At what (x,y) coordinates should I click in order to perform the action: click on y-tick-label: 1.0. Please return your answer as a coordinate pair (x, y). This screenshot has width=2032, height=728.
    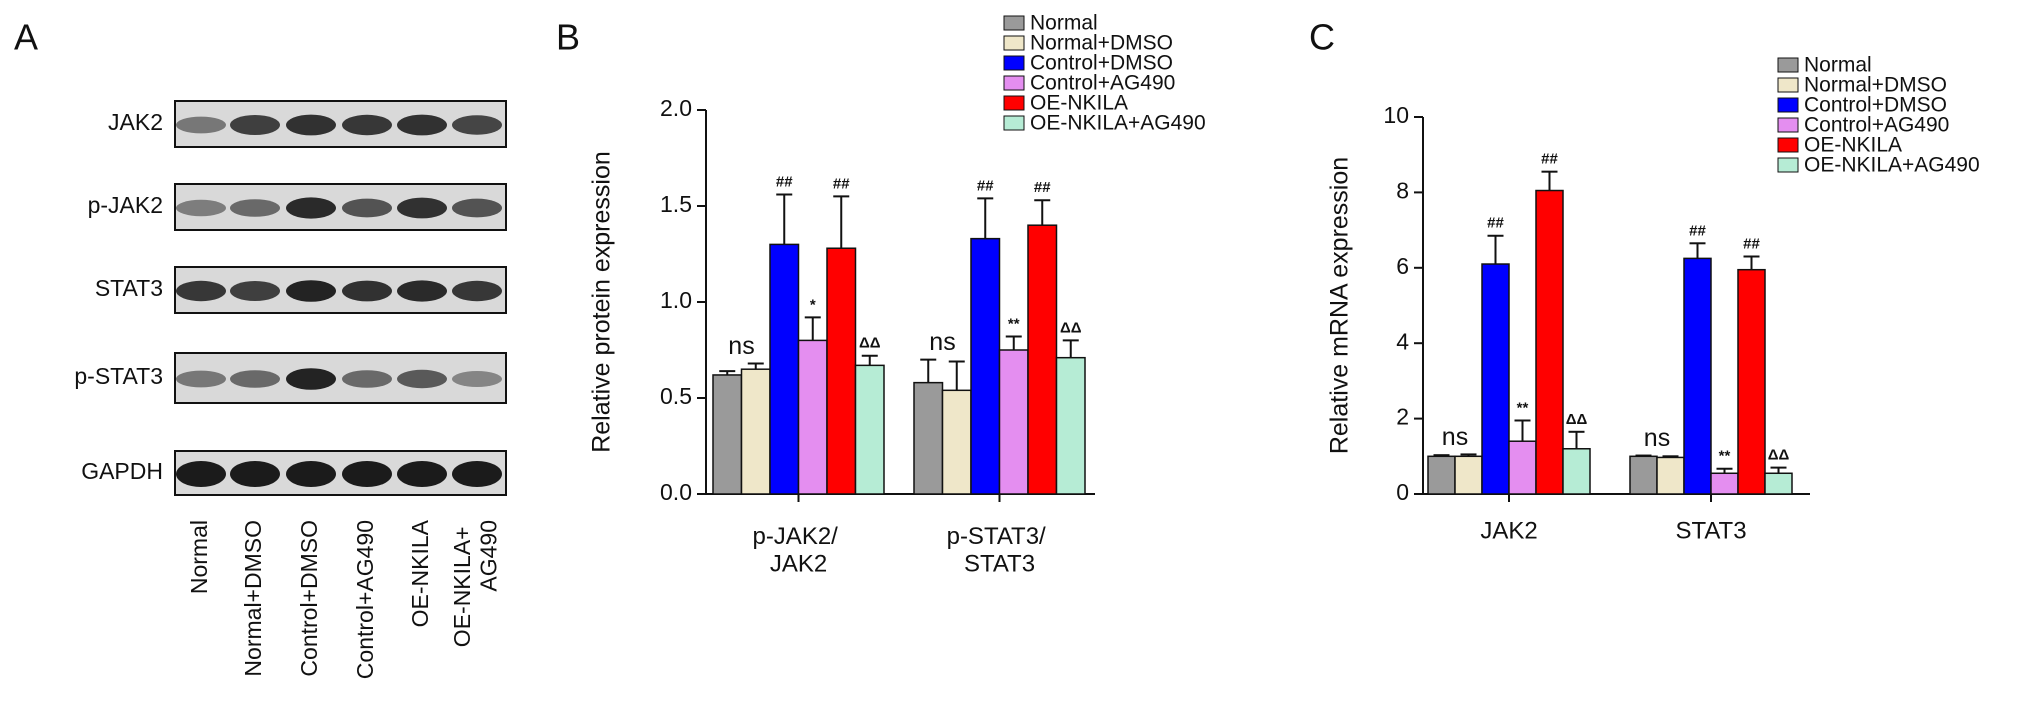
    Looking at the image, I should click on (676, 300).